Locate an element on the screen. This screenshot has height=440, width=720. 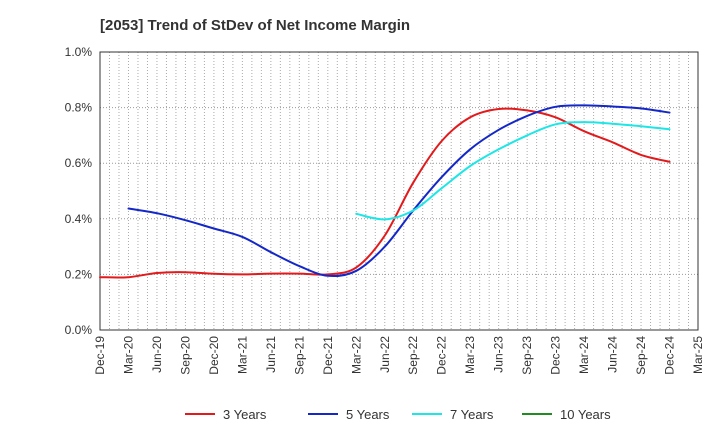
legend-label: 7 Years is located at coordinates (472, 414).